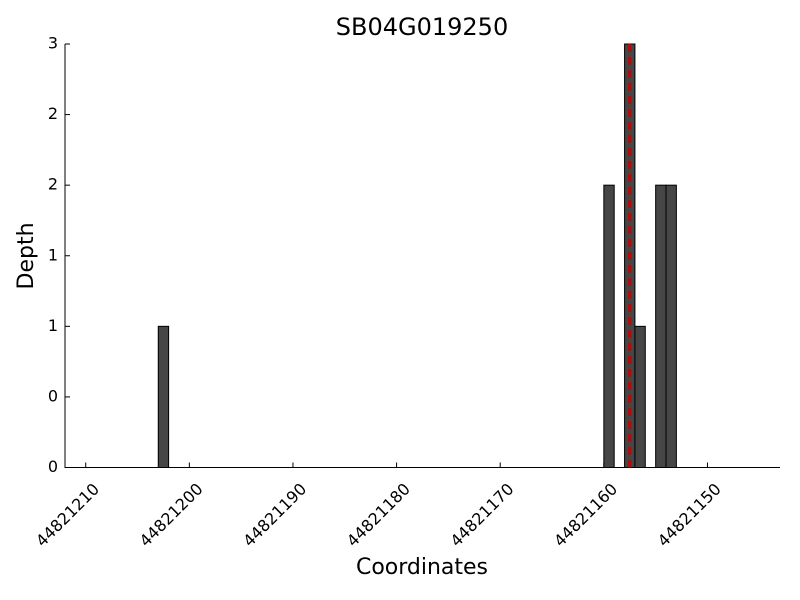 The height and width of the screenshot is (600, 800). Describe the element at coordinates (422, 567) in the screenshot. I see `x-axis-label: Coordinates` at that location.